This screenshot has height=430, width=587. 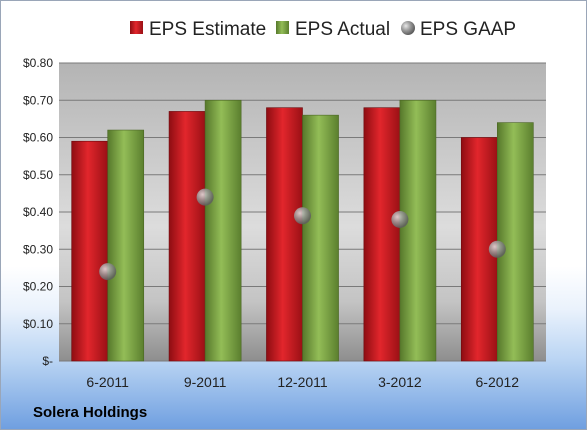 What do you see at coordinates (38, 63) in the screenshot?
I see `y-tick-label: $0.80` at bounding box center [38, 63].